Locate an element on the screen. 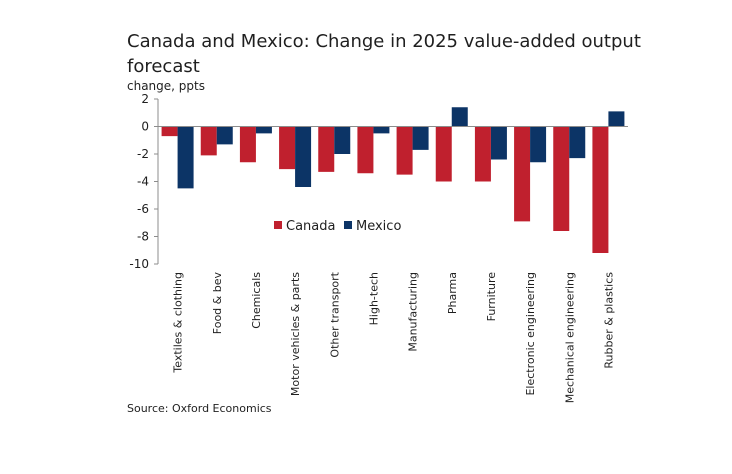 This screenshot has width=732, height=474. y-tick-label: -4 is located at coordinates (143, 182).